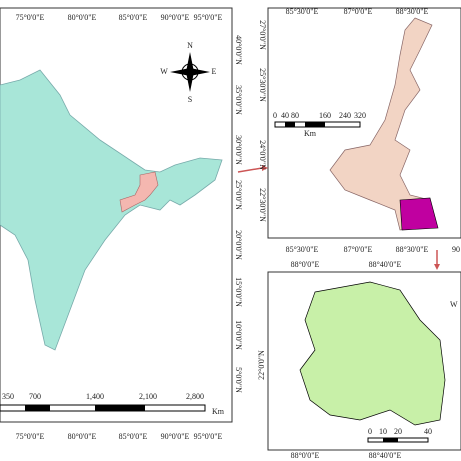 The width and height of the screenshot is (461, 461). What do you see at coordinates (419, 214) in the screenshot?
I see `district-highlight` at bounding box center [419, 214].